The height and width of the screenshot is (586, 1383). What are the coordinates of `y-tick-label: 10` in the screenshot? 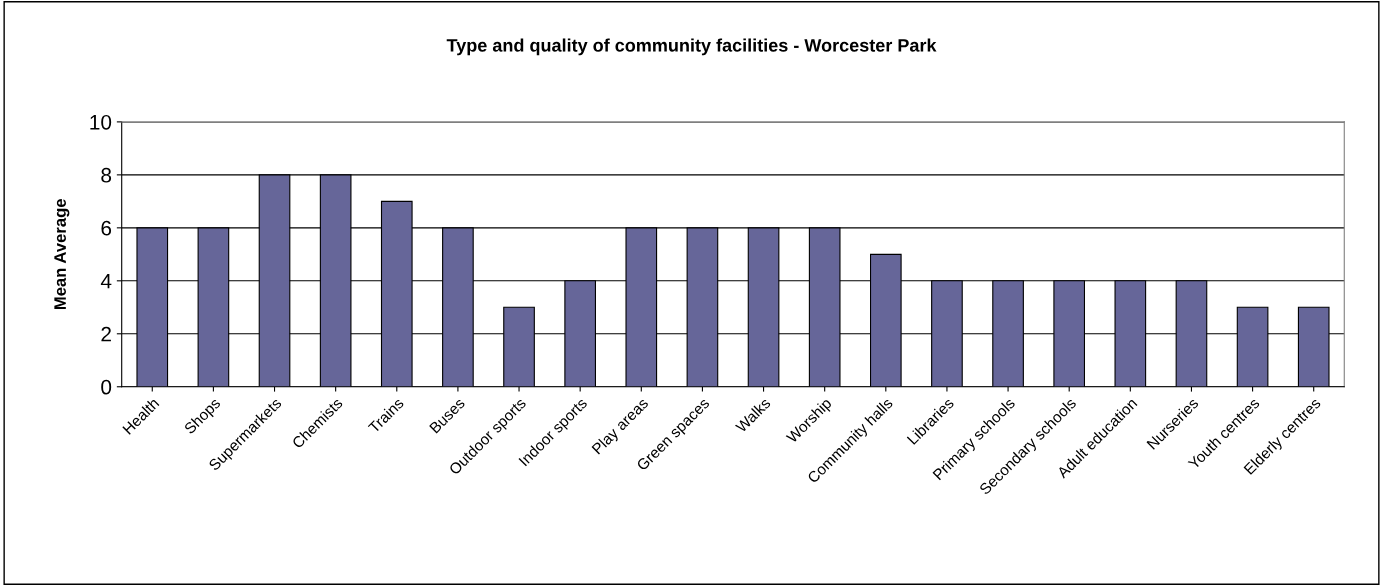 It's located at (101, 122).